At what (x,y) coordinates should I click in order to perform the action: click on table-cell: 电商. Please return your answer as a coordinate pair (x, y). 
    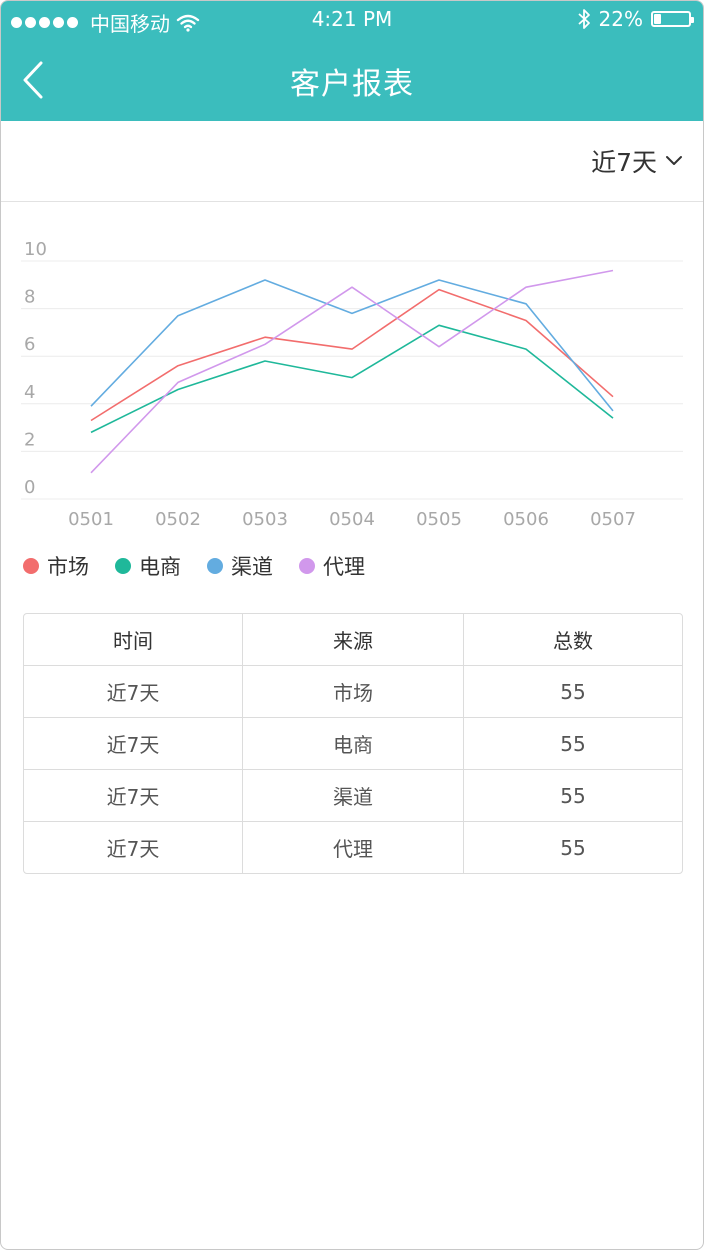
    Looking at the image, I should click on (352, 743).